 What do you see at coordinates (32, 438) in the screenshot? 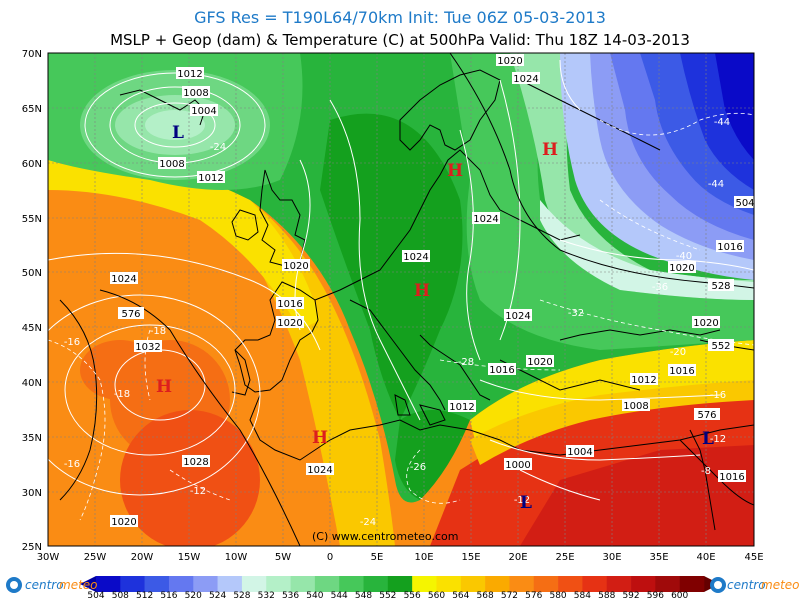
I see `lat-label: 35N` at bounding box center [32, 438].